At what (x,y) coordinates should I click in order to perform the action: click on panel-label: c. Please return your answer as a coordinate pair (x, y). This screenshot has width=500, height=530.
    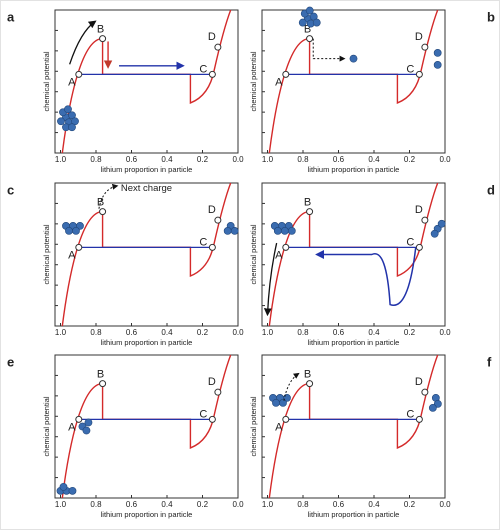
    Looking at the image, I should click on (10, 189).